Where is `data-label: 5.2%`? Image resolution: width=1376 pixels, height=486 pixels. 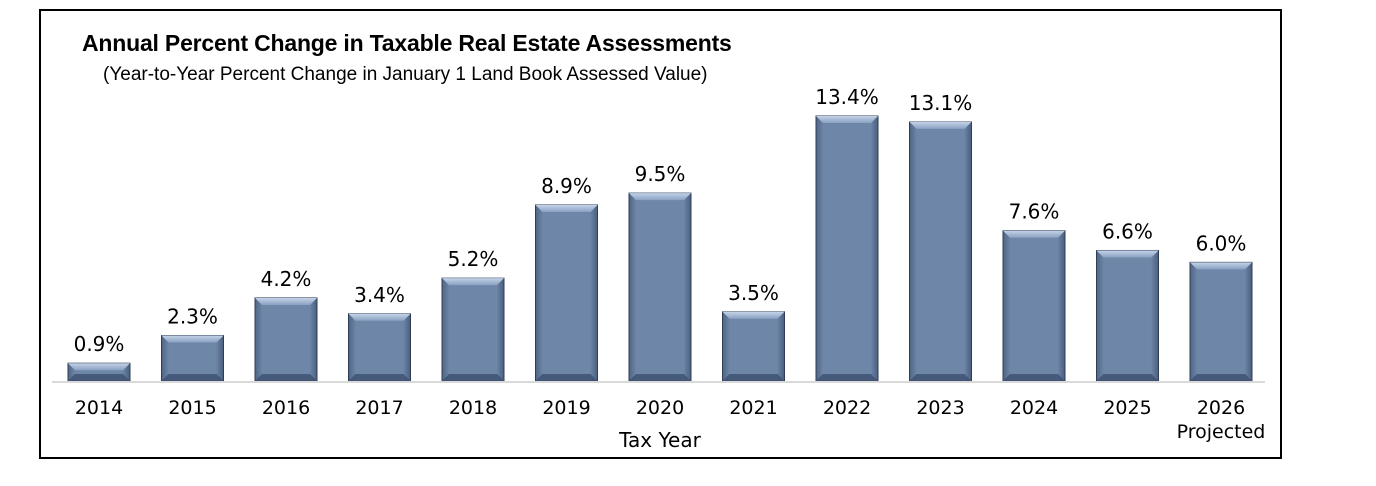
data-label: 5.2% is located at coordinates (473, 259).